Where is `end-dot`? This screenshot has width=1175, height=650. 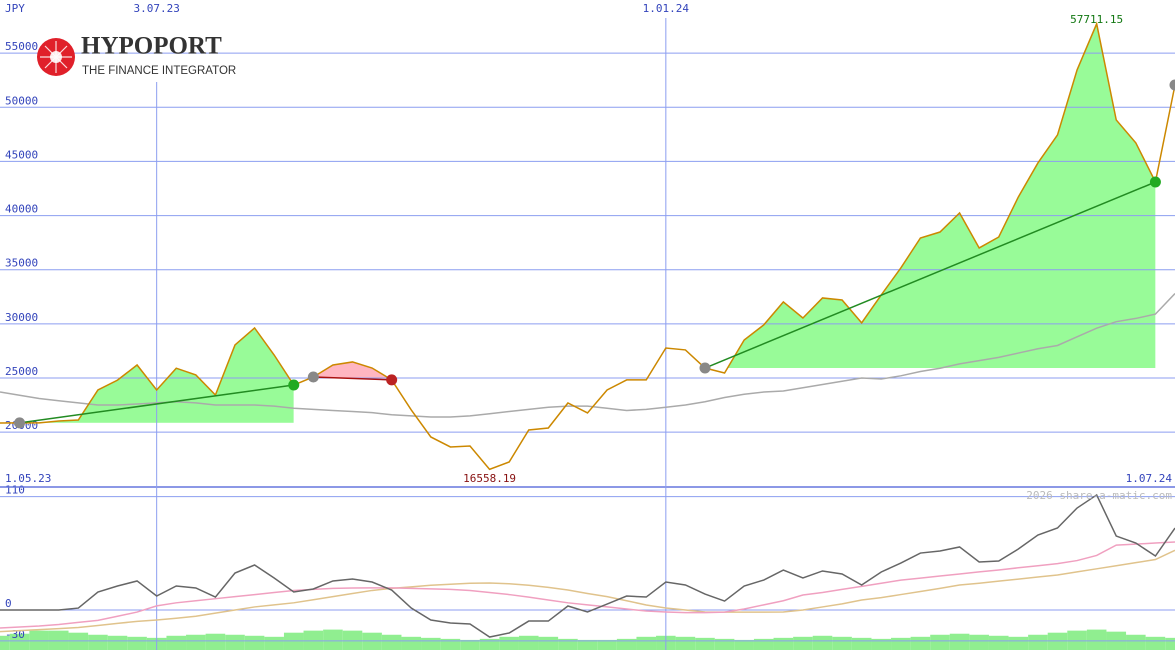 end-dot is located at coordinates (1172, 85).